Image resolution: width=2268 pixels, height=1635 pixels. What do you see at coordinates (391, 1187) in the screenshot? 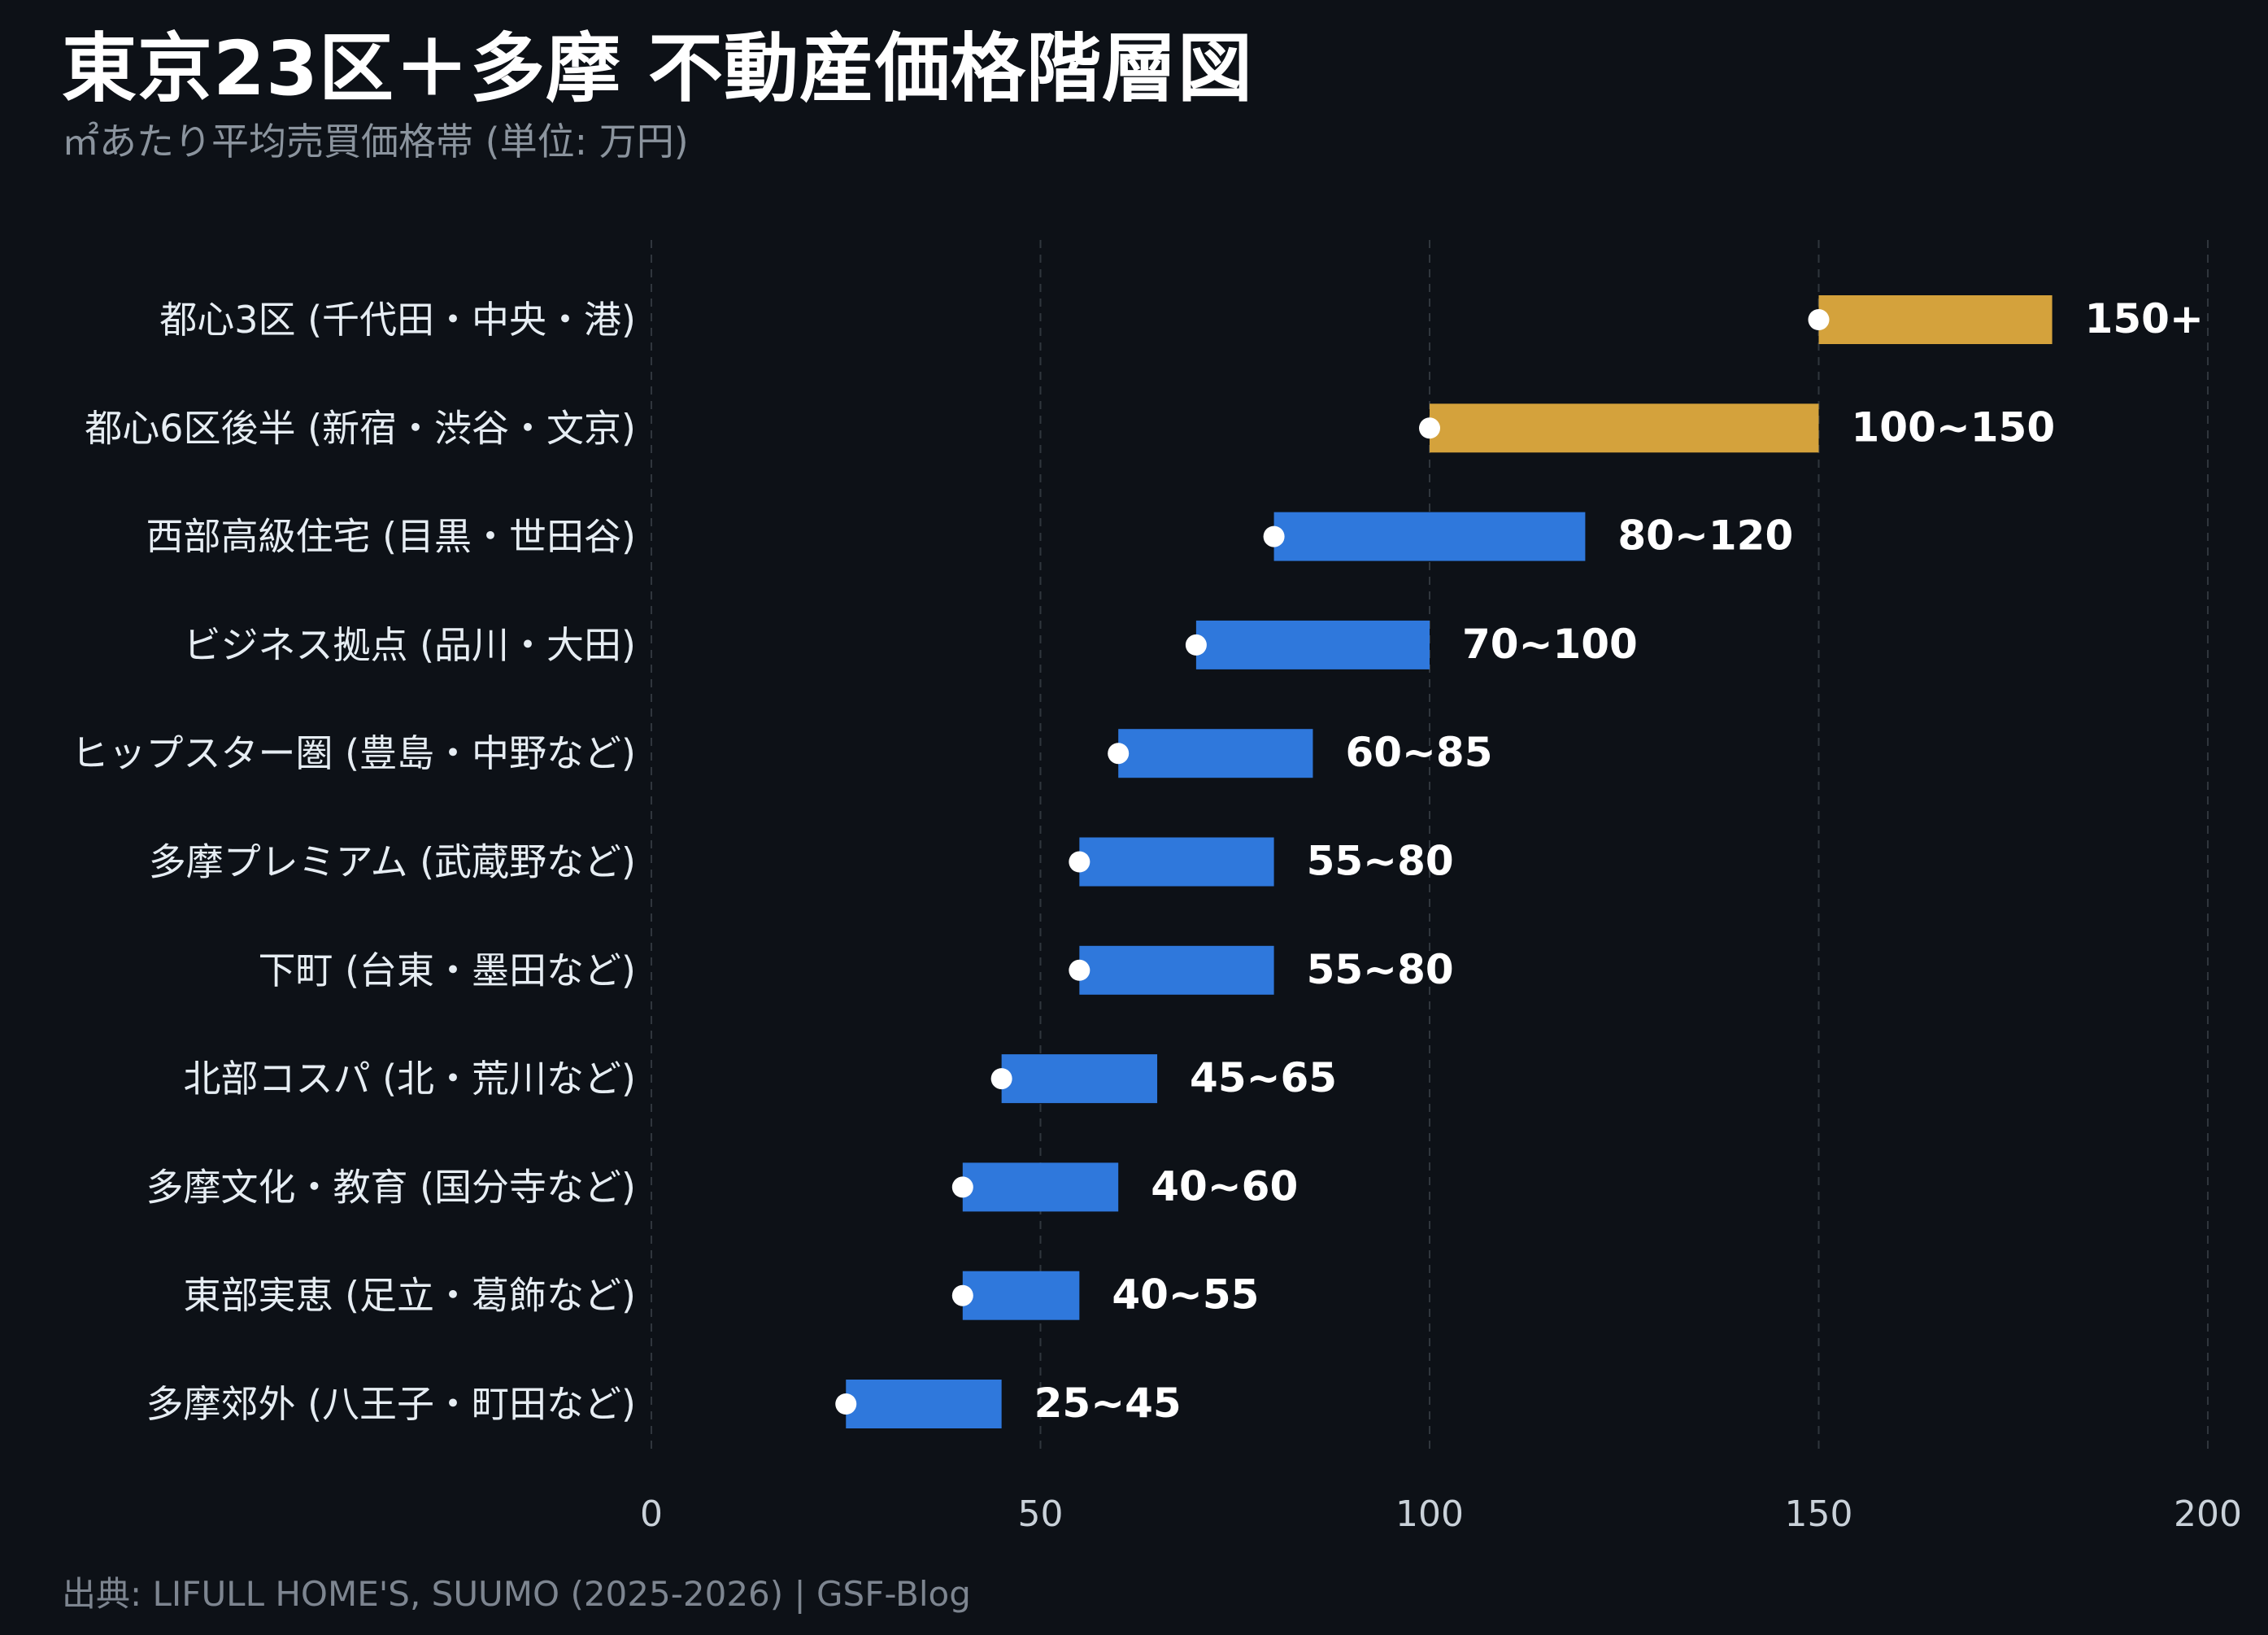
I see `category-label: 多摩文化・教育 (国分寺など)` at bounding box center [391, 1187].